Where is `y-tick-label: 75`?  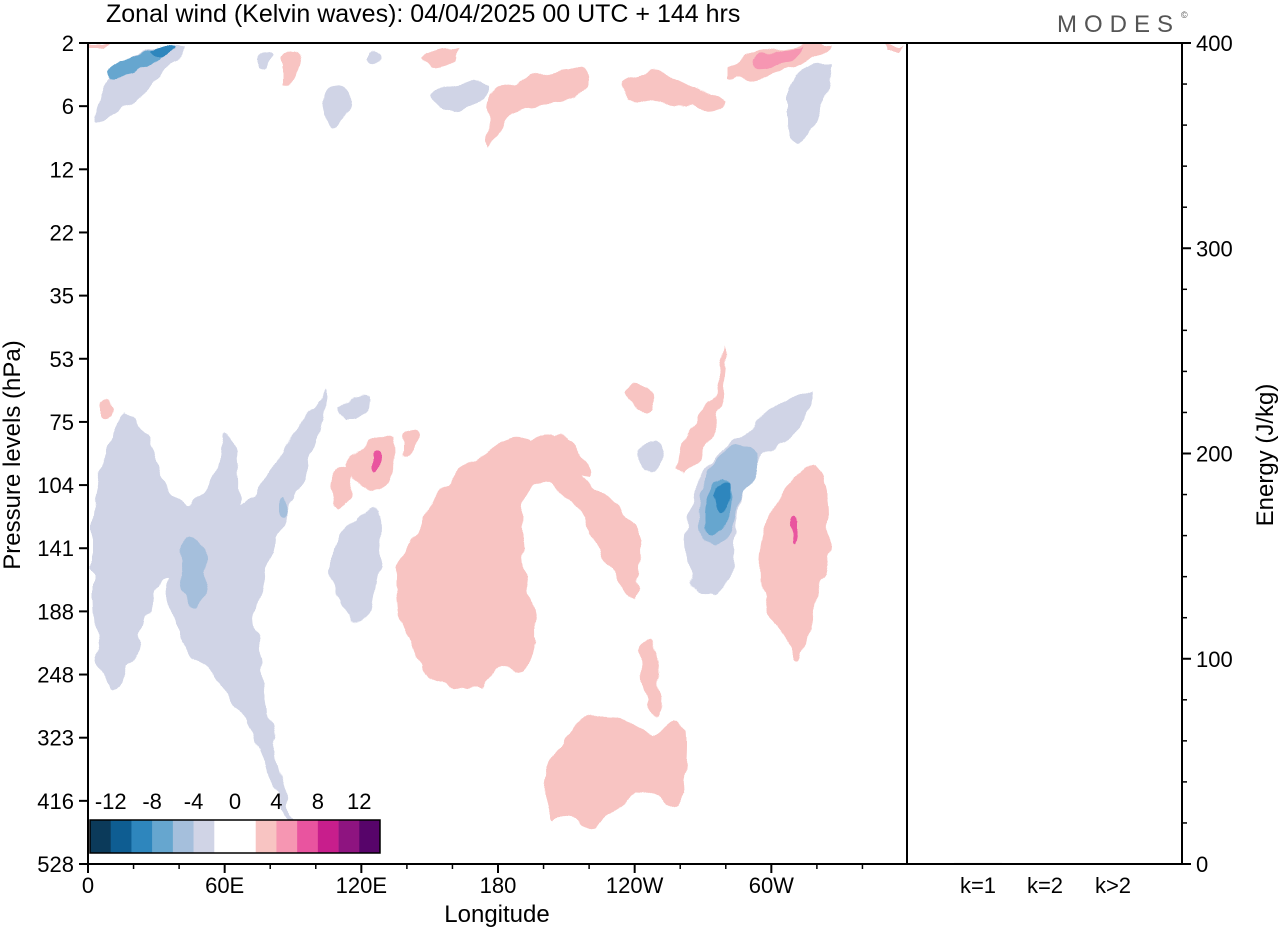
y-tick-label: 75 is located at coordinates (62, 422).